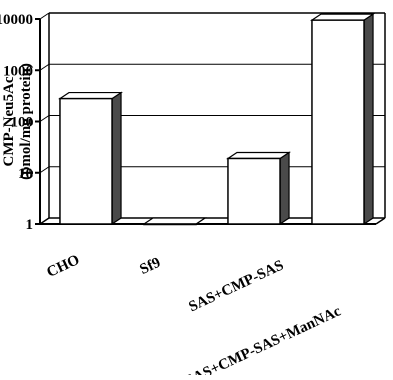  I want to click on y-tick-label: 10, so click(25, 174).